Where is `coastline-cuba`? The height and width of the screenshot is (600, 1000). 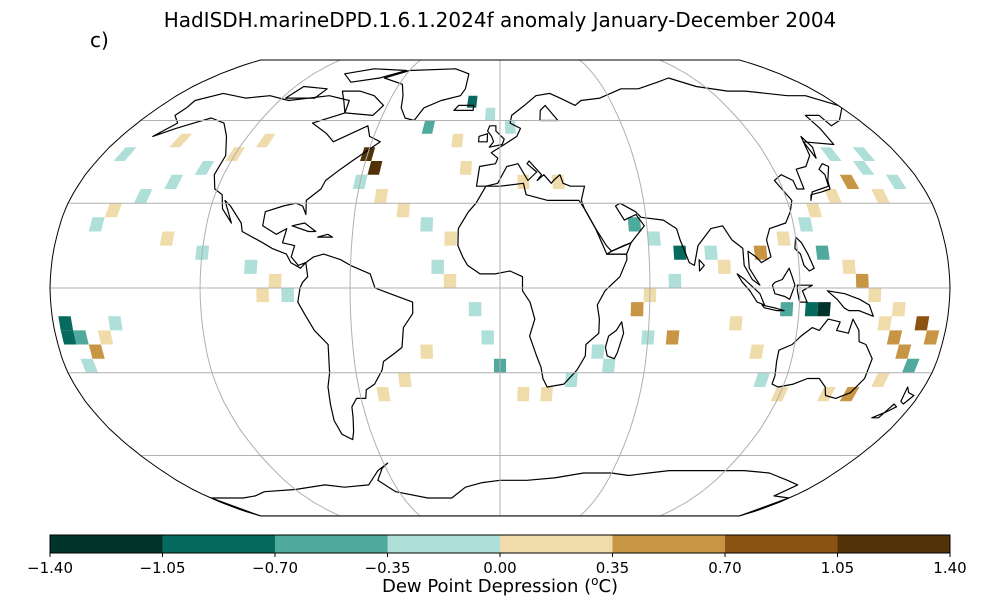 coastline-cuba is located at coordinates (304, 227).